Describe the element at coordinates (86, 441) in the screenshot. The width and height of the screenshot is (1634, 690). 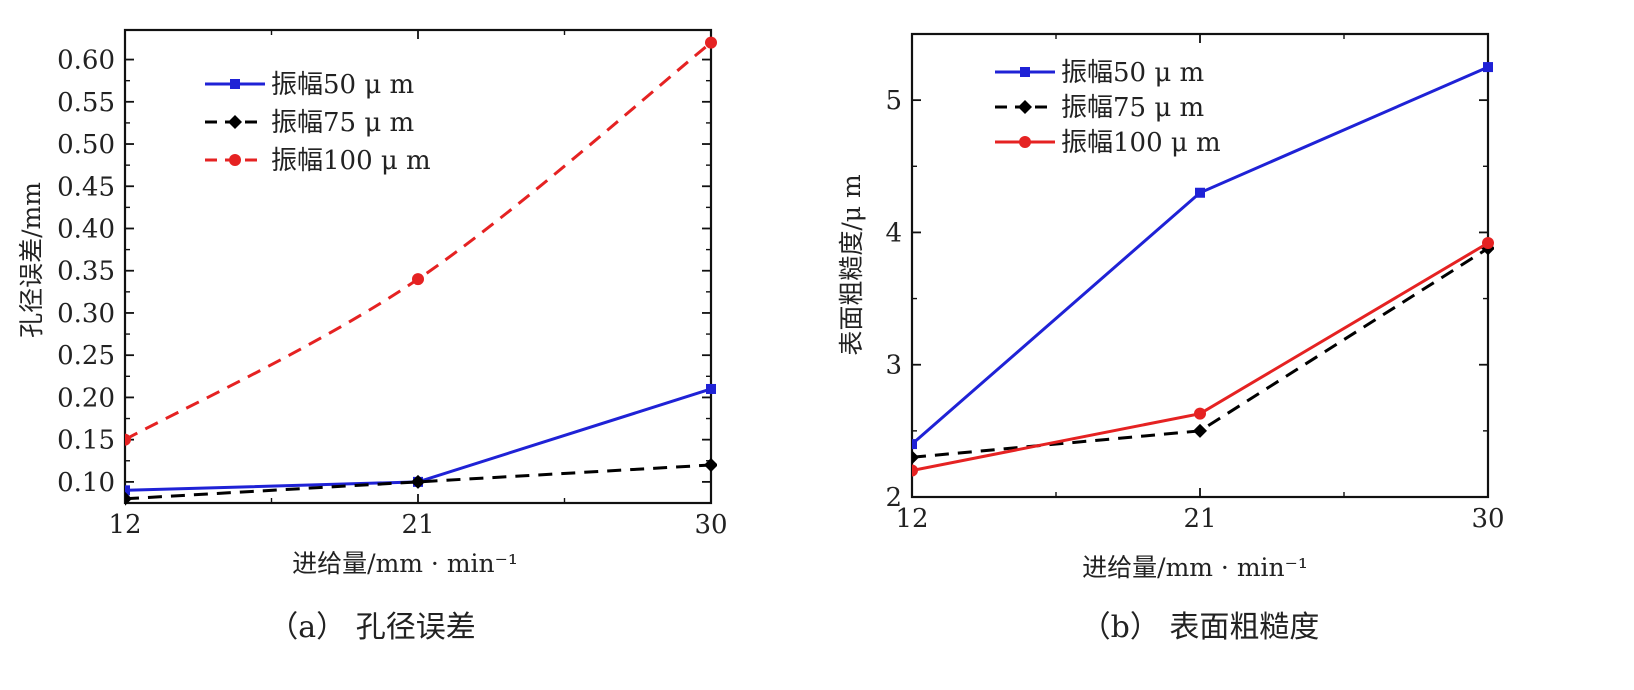
I see `y-tick-label: 0.15` at that location.